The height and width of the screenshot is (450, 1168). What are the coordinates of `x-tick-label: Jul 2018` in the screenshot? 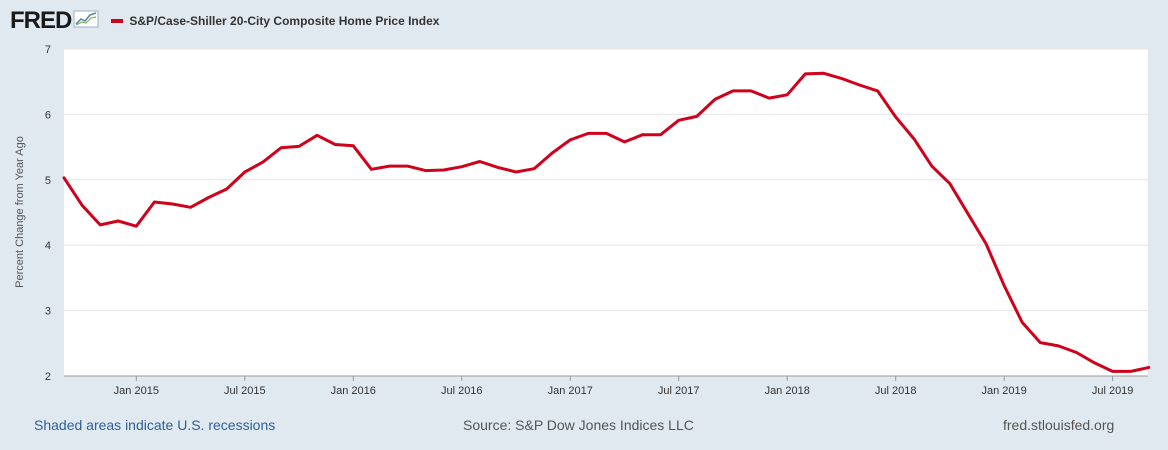 It's located at (896, 391).